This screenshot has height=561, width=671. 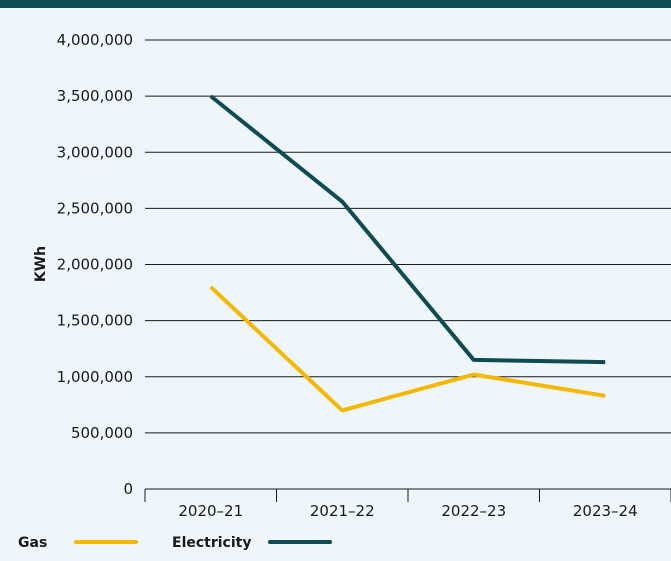 What do you see at coordinates (102, 433) in the screenshot?
I see `y-tick-label: 500,000` at bounding box center [102, 433].